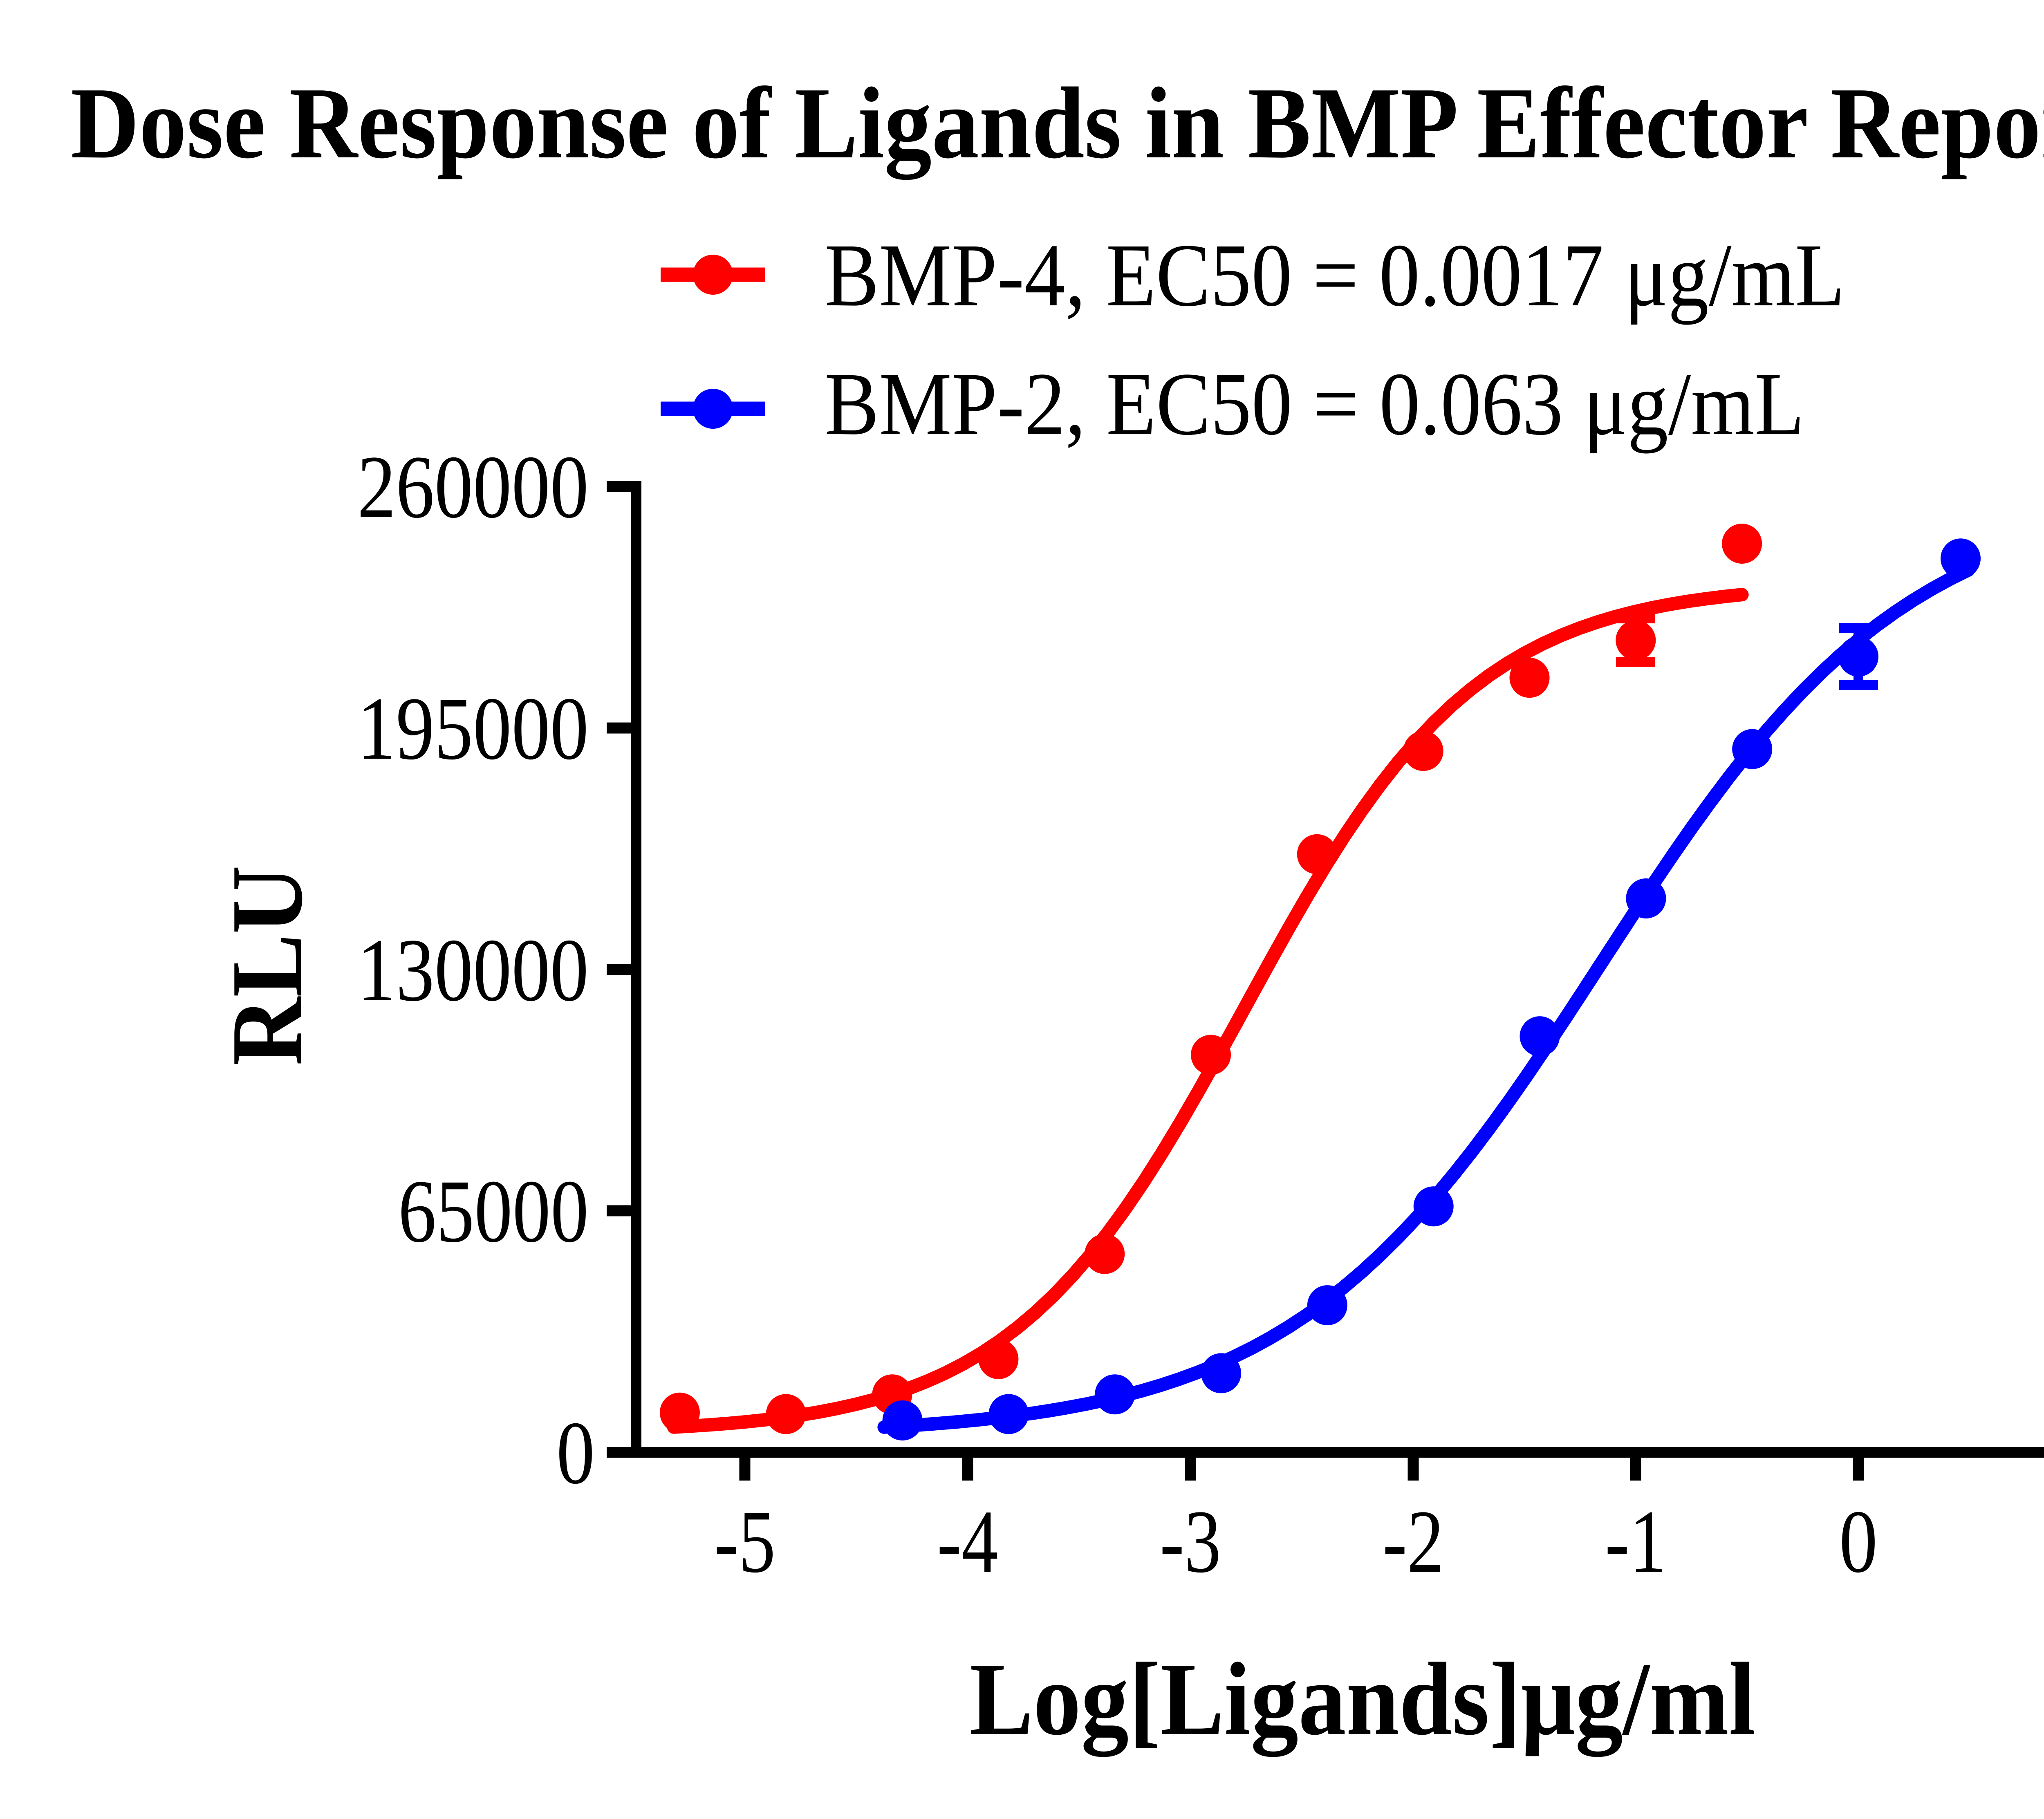 The image size is (2044, 1819). Describe the element at coordinates (1315, 404) in the screenshot. I see `svg-text: BMP-2, EC50 = 0.063 μg/mL` at that location.